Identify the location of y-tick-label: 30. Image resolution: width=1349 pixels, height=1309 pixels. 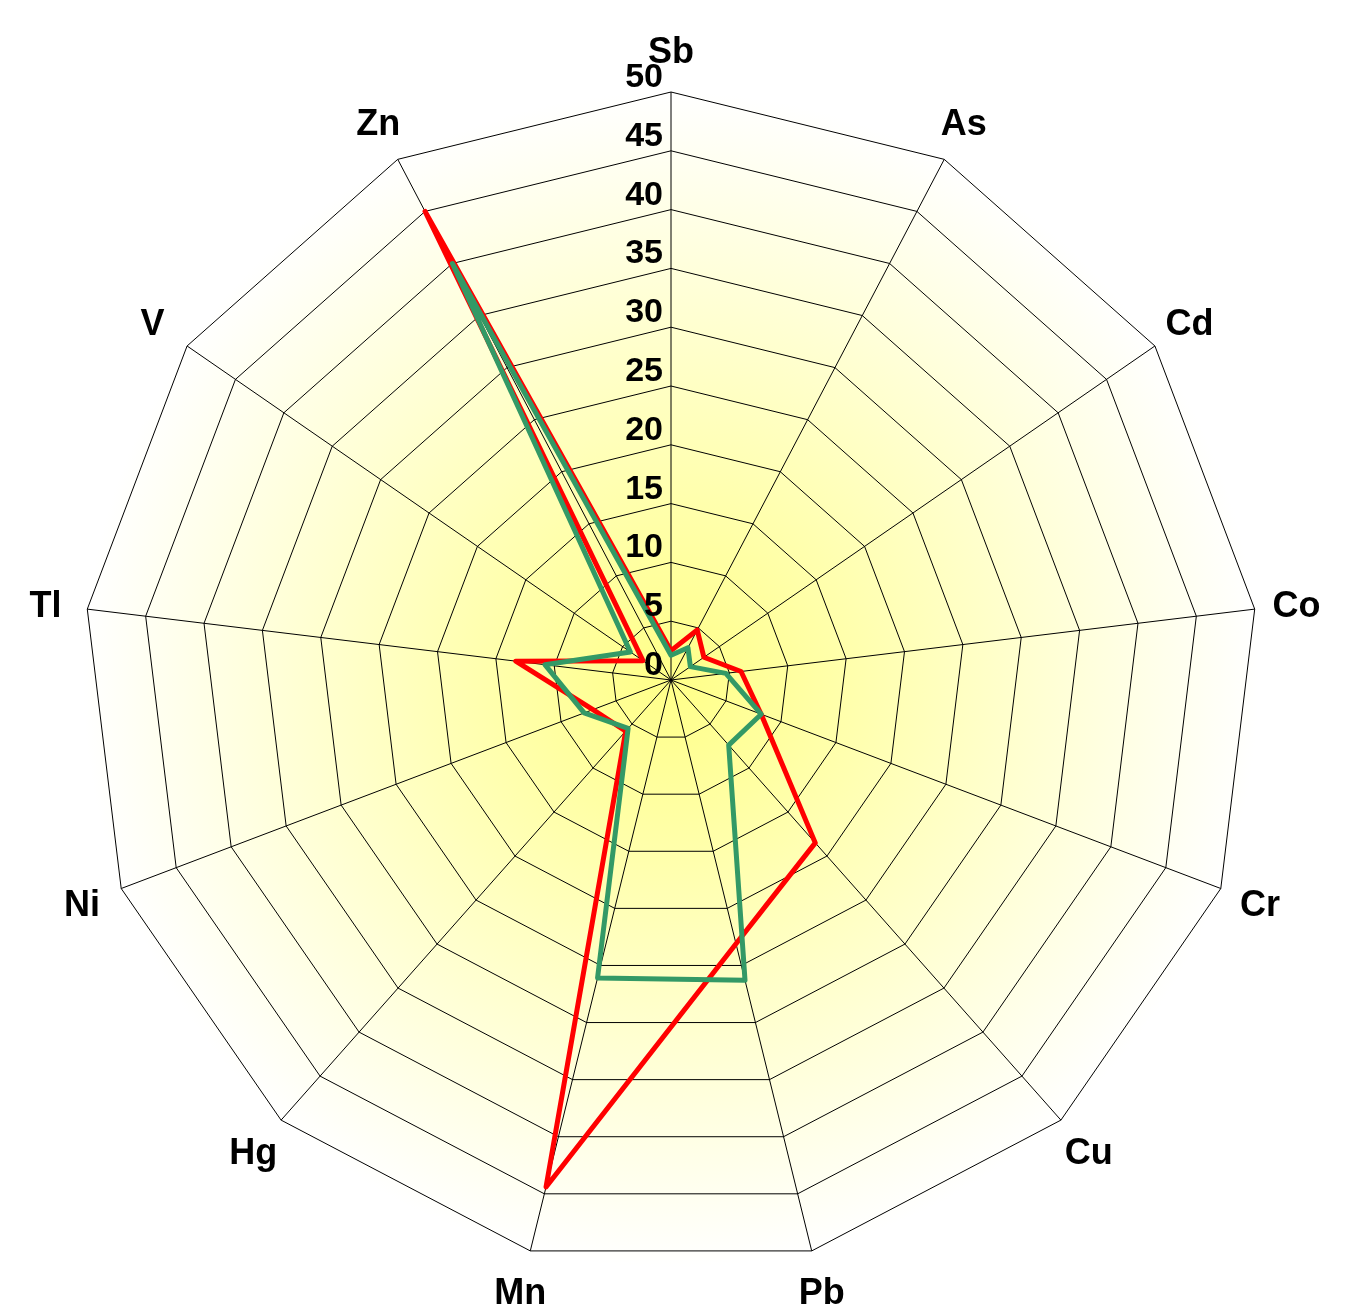
(644, 310).